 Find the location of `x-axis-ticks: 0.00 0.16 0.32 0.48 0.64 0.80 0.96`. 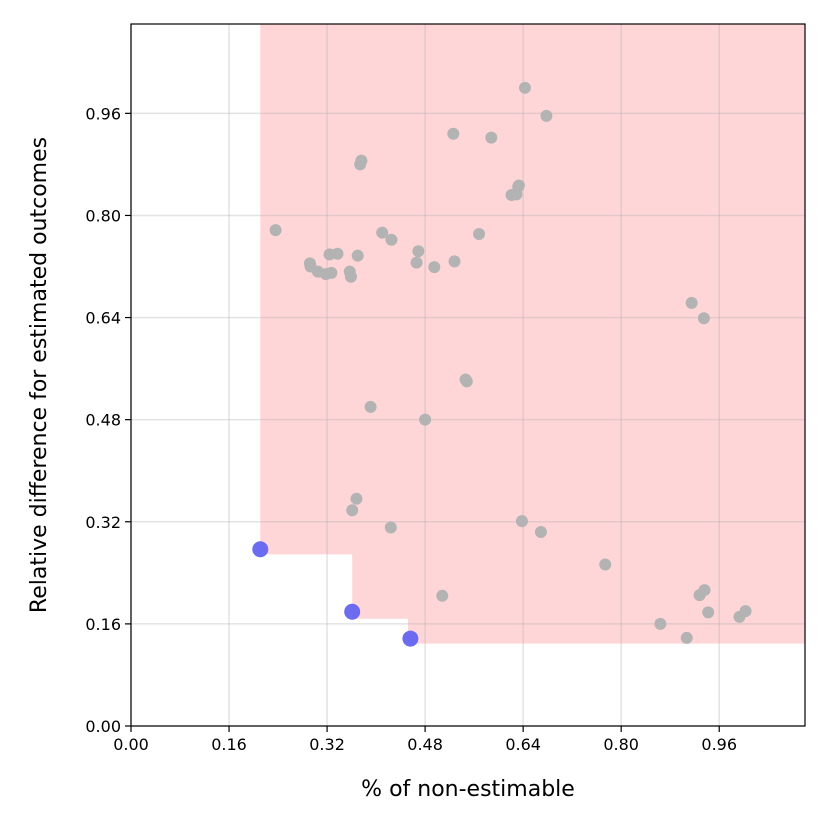

x-axis-ticks: 0.00 0.16 0.32 0.48 0.64 0.80 0.96 is located at coordinates (425, 740).